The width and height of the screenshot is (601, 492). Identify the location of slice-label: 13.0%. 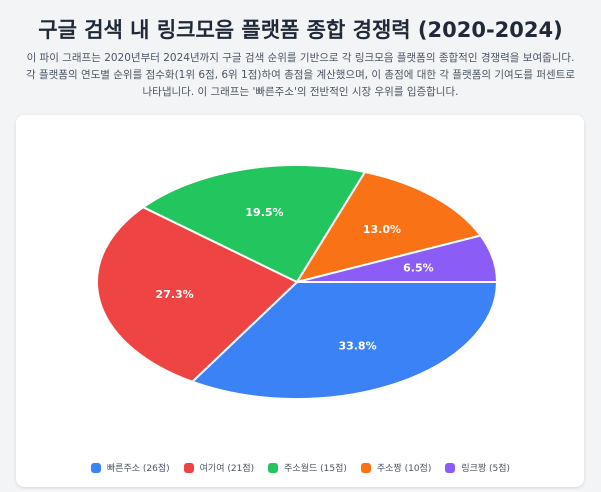
(382, 229).